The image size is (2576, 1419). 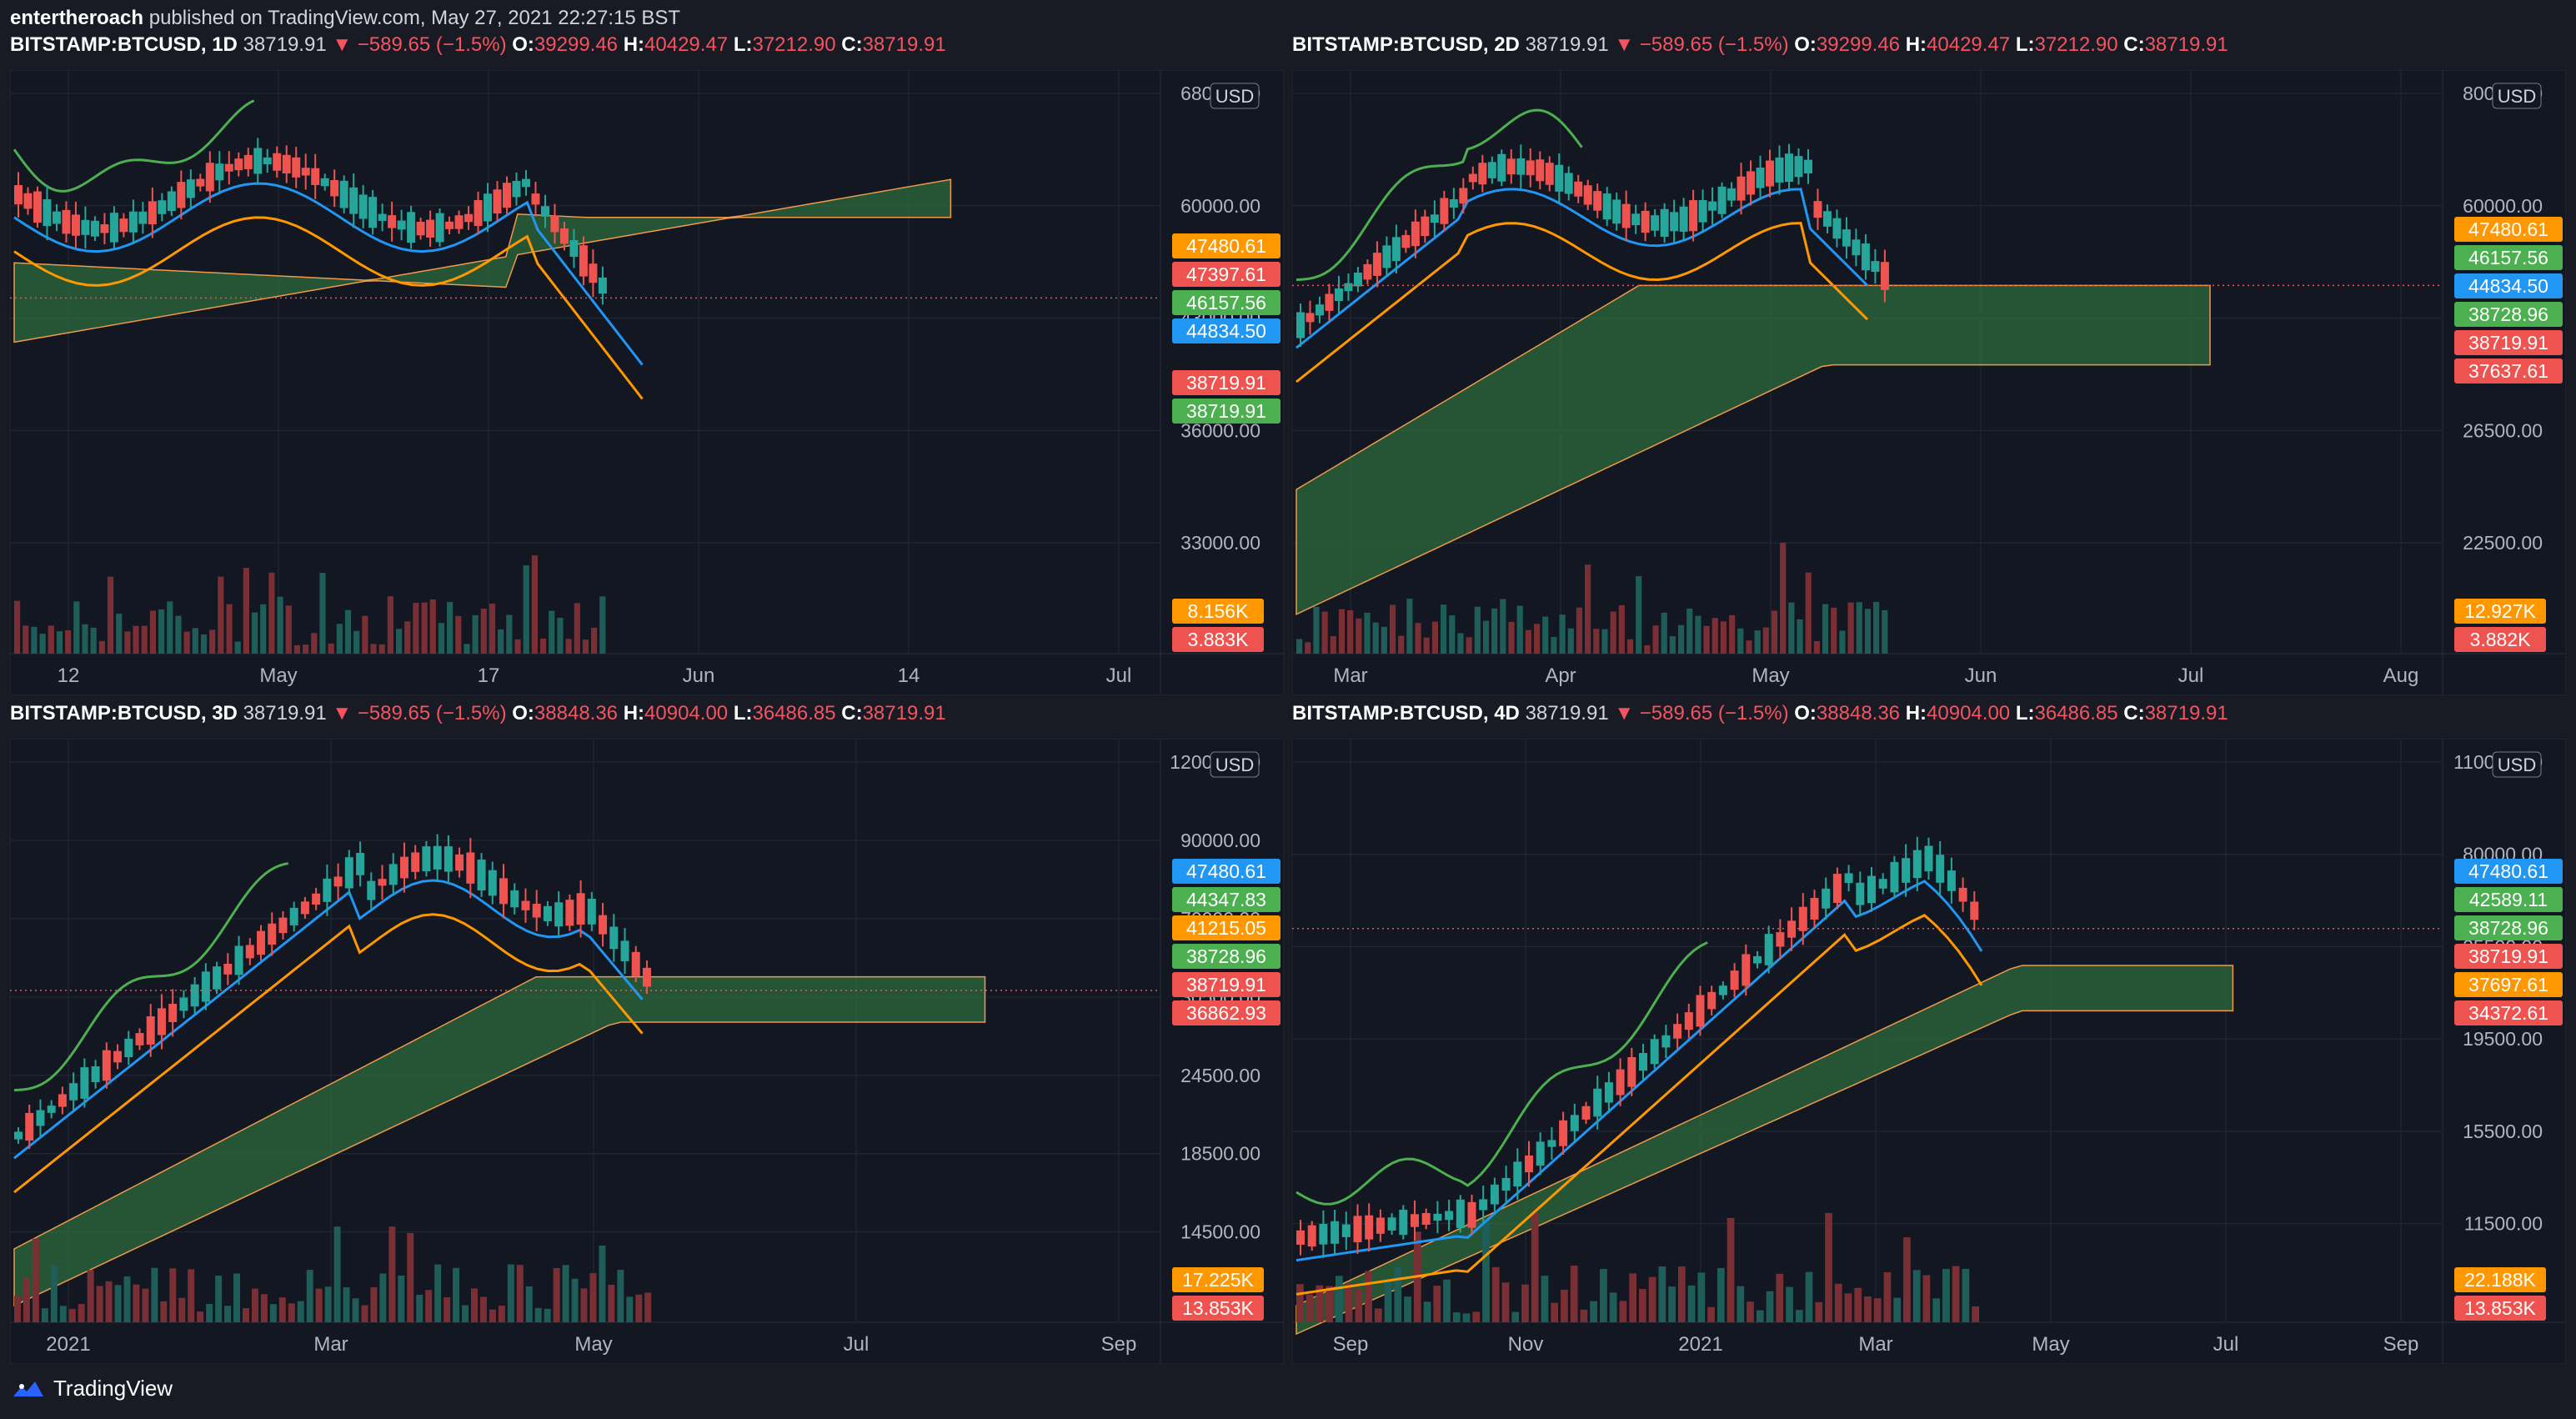 I want to click on volume-label-text: 13.853K, so click(x=2500, y=1308).